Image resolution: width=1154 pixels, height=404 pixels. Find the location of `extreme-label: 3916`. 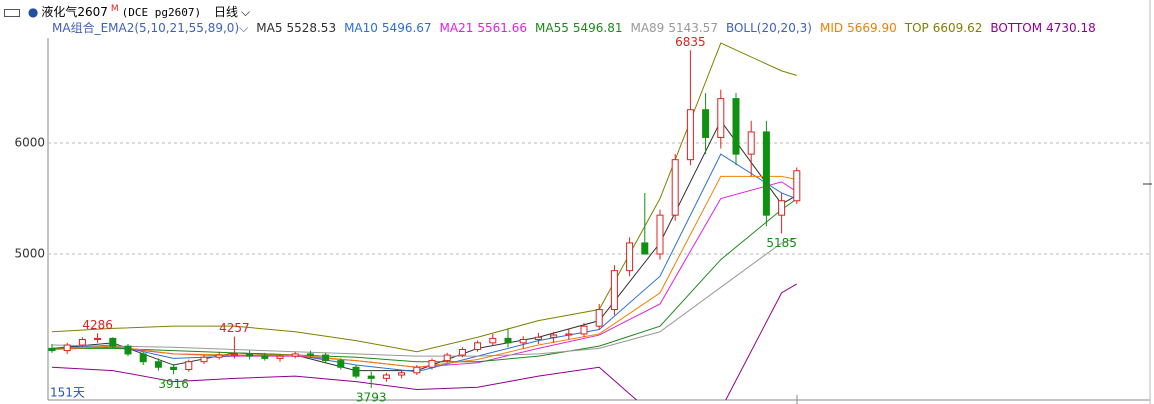

extreme-label: 3916 is located at coordinates (173, 384).